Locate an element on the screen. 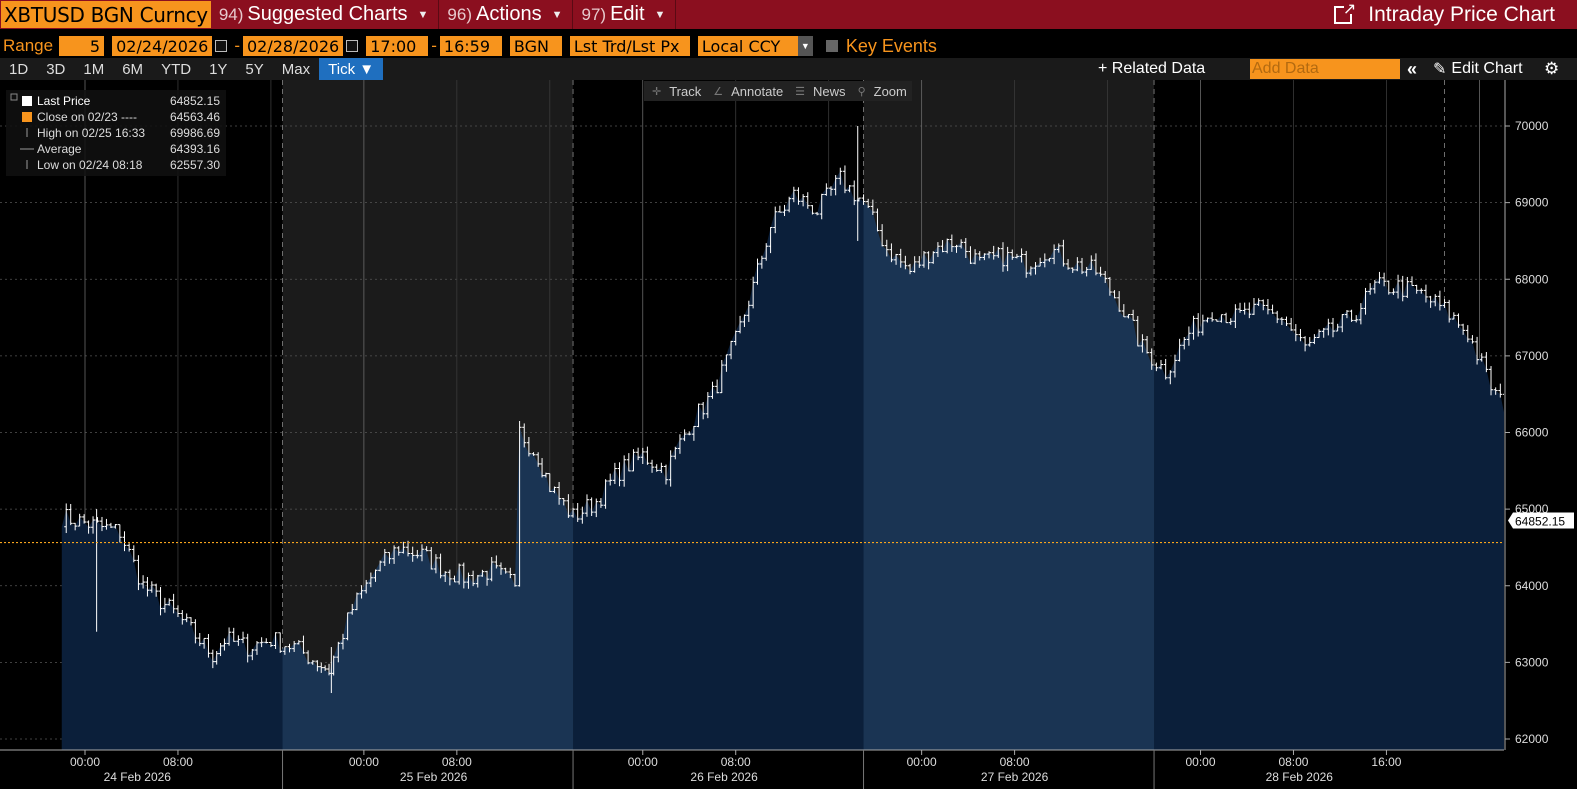  y-tick-label: 64000 is located at coordinates (1532, 586).